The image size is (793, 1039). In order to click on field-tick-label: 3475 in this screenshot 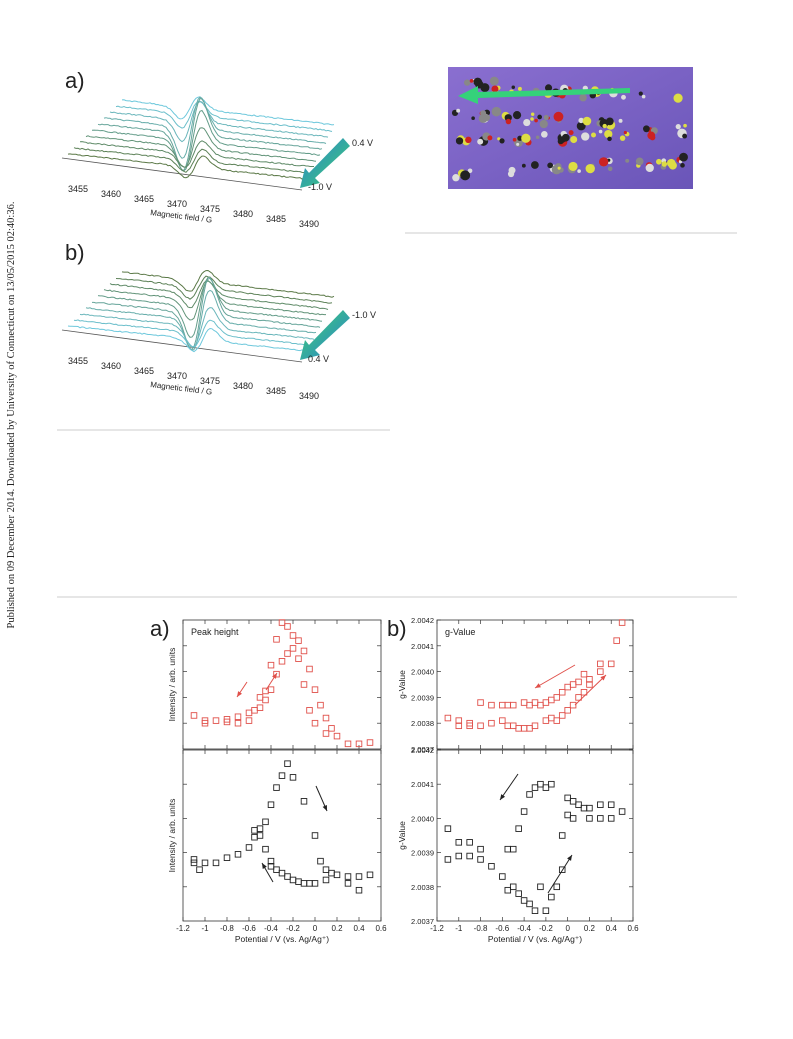, I will do `click(210, 381)`.